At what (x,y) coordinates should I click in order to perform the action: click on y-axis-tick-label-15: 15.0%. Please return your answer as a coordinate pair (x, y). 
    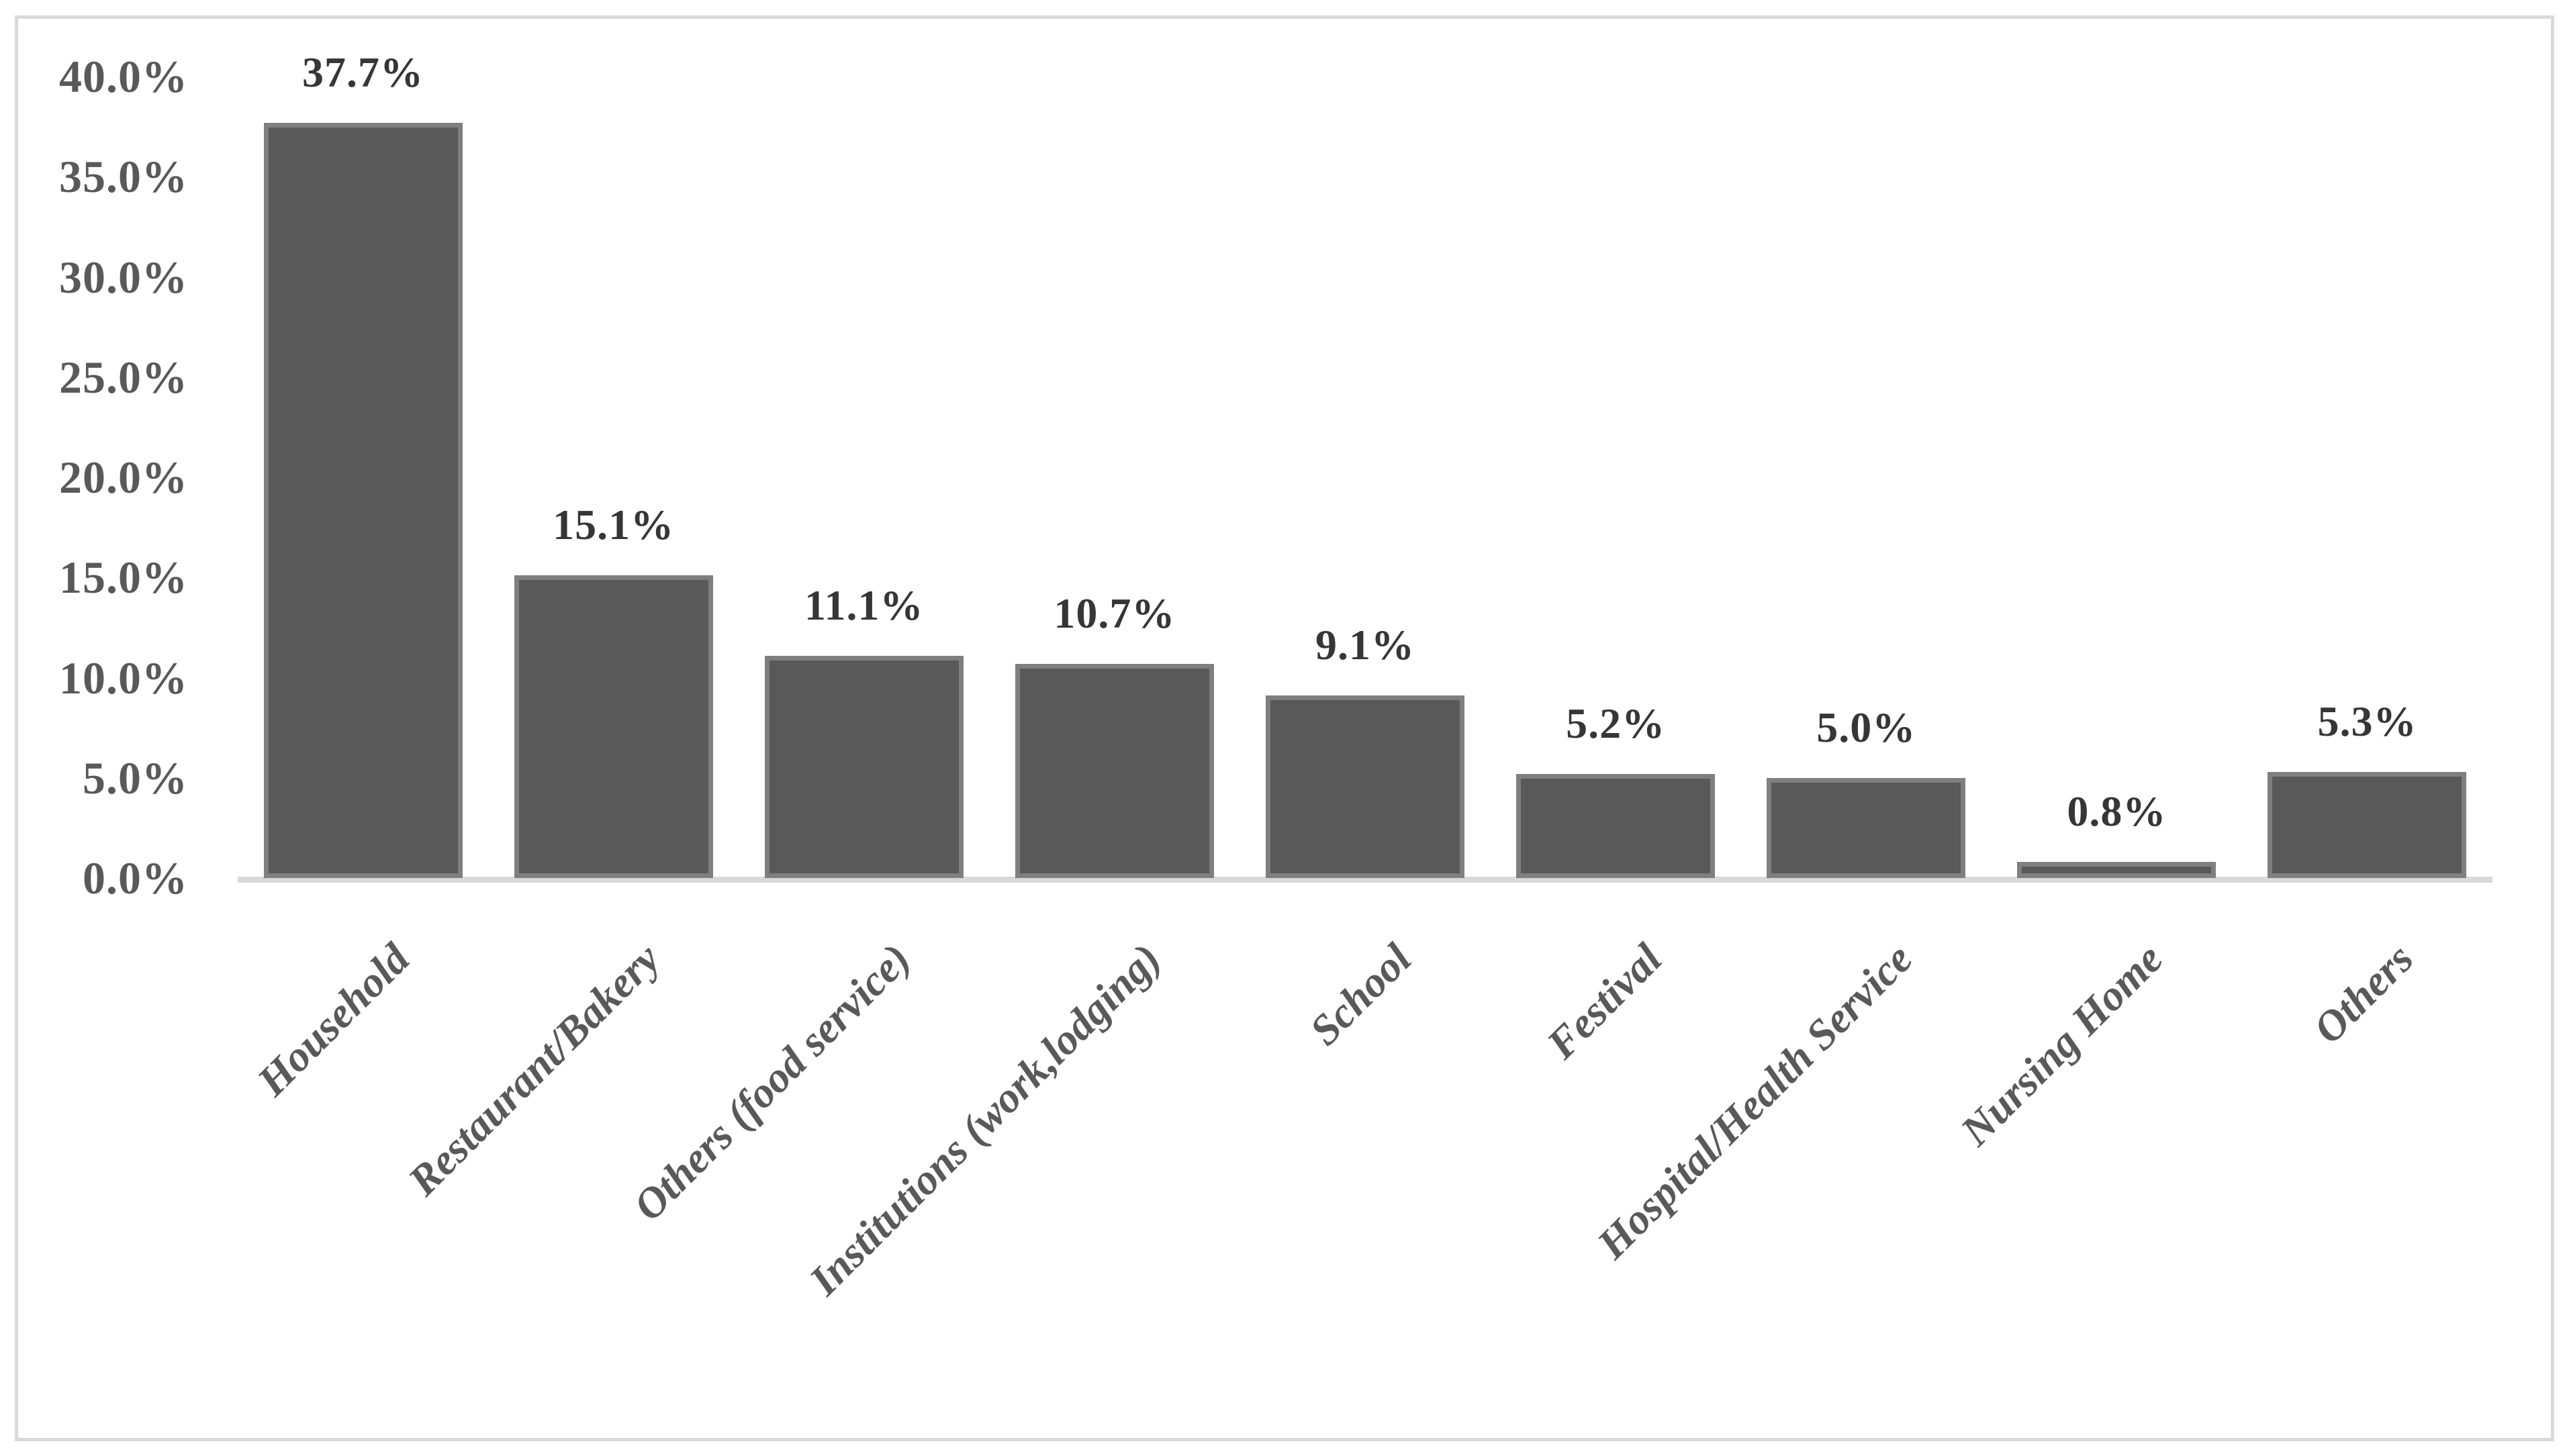
    Looking at the image, I should click on (123, 577).